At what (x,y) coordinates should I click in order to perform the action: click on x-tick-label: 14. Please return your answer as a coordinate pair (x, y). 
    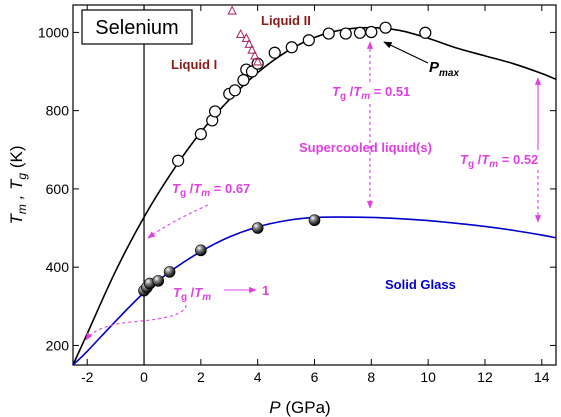
    Looking at the image, I should click on (542, 377).